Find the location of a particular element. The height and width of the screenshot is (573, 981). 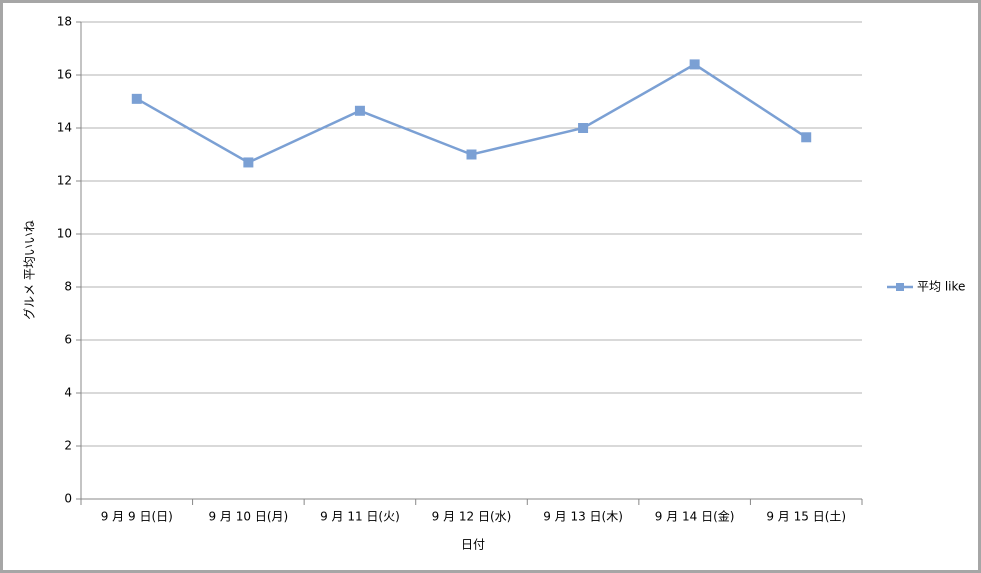

legend-marker is located at coordinates (900, 287).